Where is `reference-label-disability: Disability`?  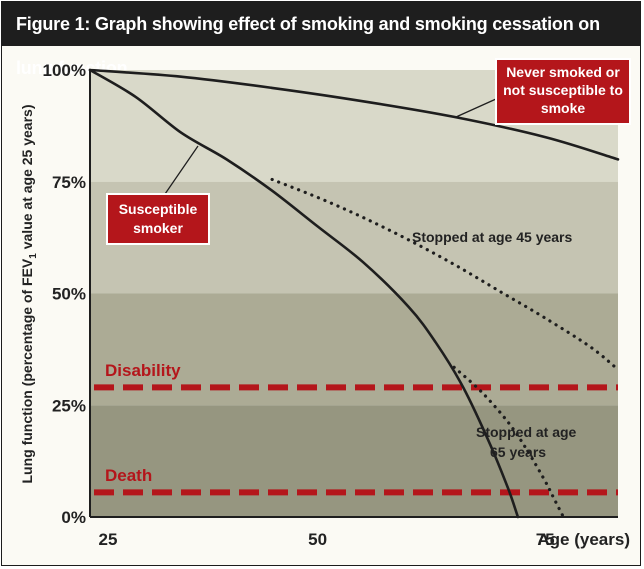
reference-label-disability: Disability is located at coordinates (143, 370).